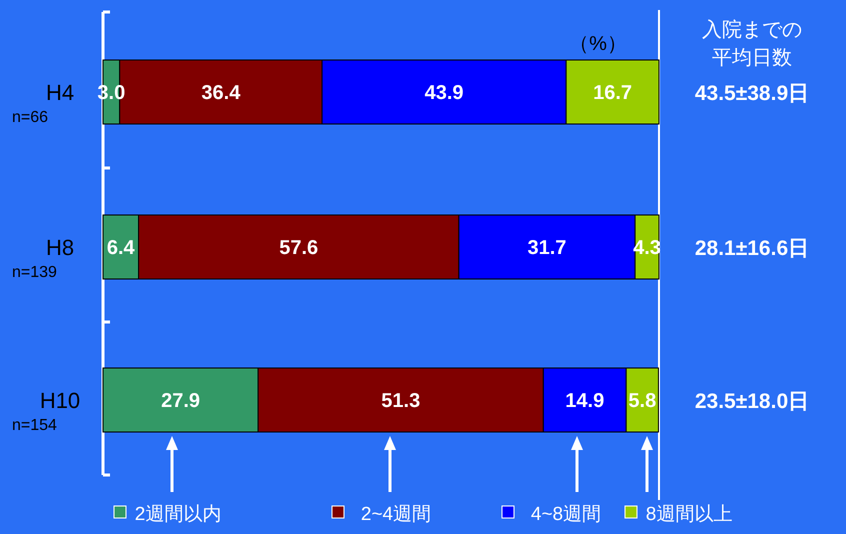 The width and height of the screenshot is (846, 534). What do you see at coordinates (298, 248) in the screenshot?
I see `data-label: 57.6` at bounding box center [298, 248].